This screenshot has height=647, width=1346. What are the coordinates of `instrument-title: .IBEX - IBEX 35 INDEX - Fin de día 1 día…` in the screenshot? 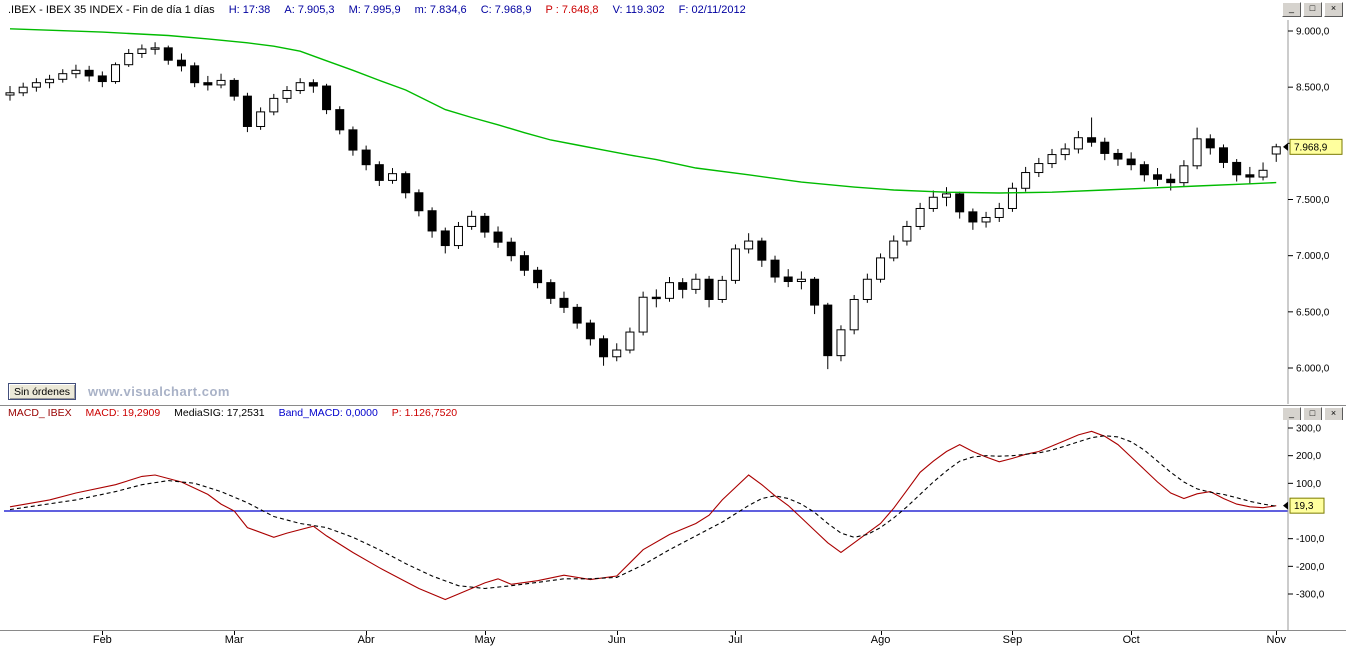 It's located at (111, 10).